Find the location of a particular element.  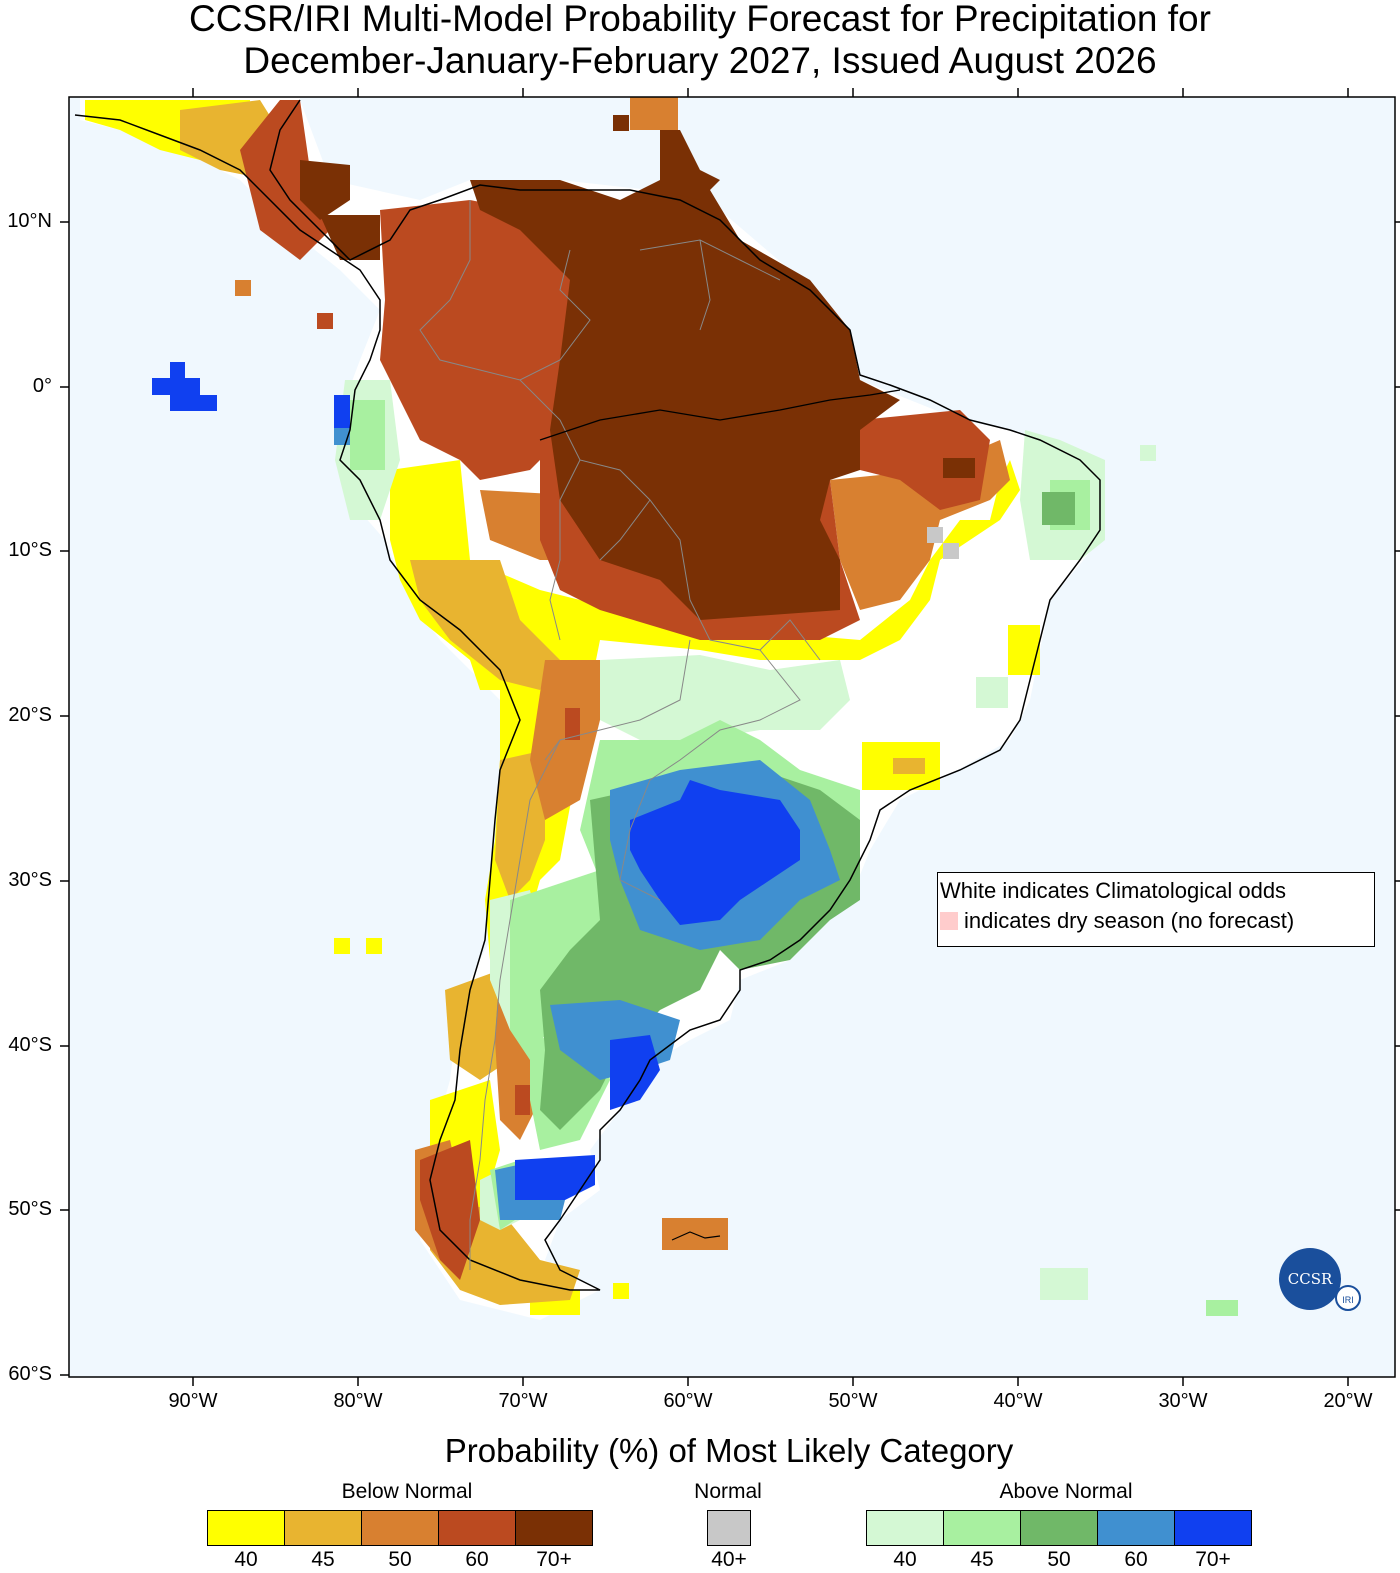

above-normal-70-galapagos is located at coordinates (184, 386).